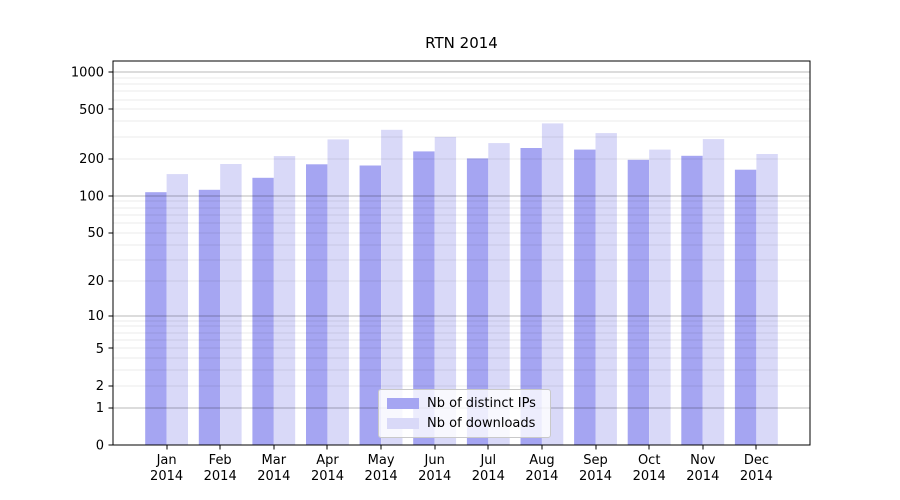 Image resolution: width=900 pixels, height=500 pixels. What do you see at coordinates (91, 196) in the screenshot?
I see `y-tick-label: 100` at bounding box center [91, 196].